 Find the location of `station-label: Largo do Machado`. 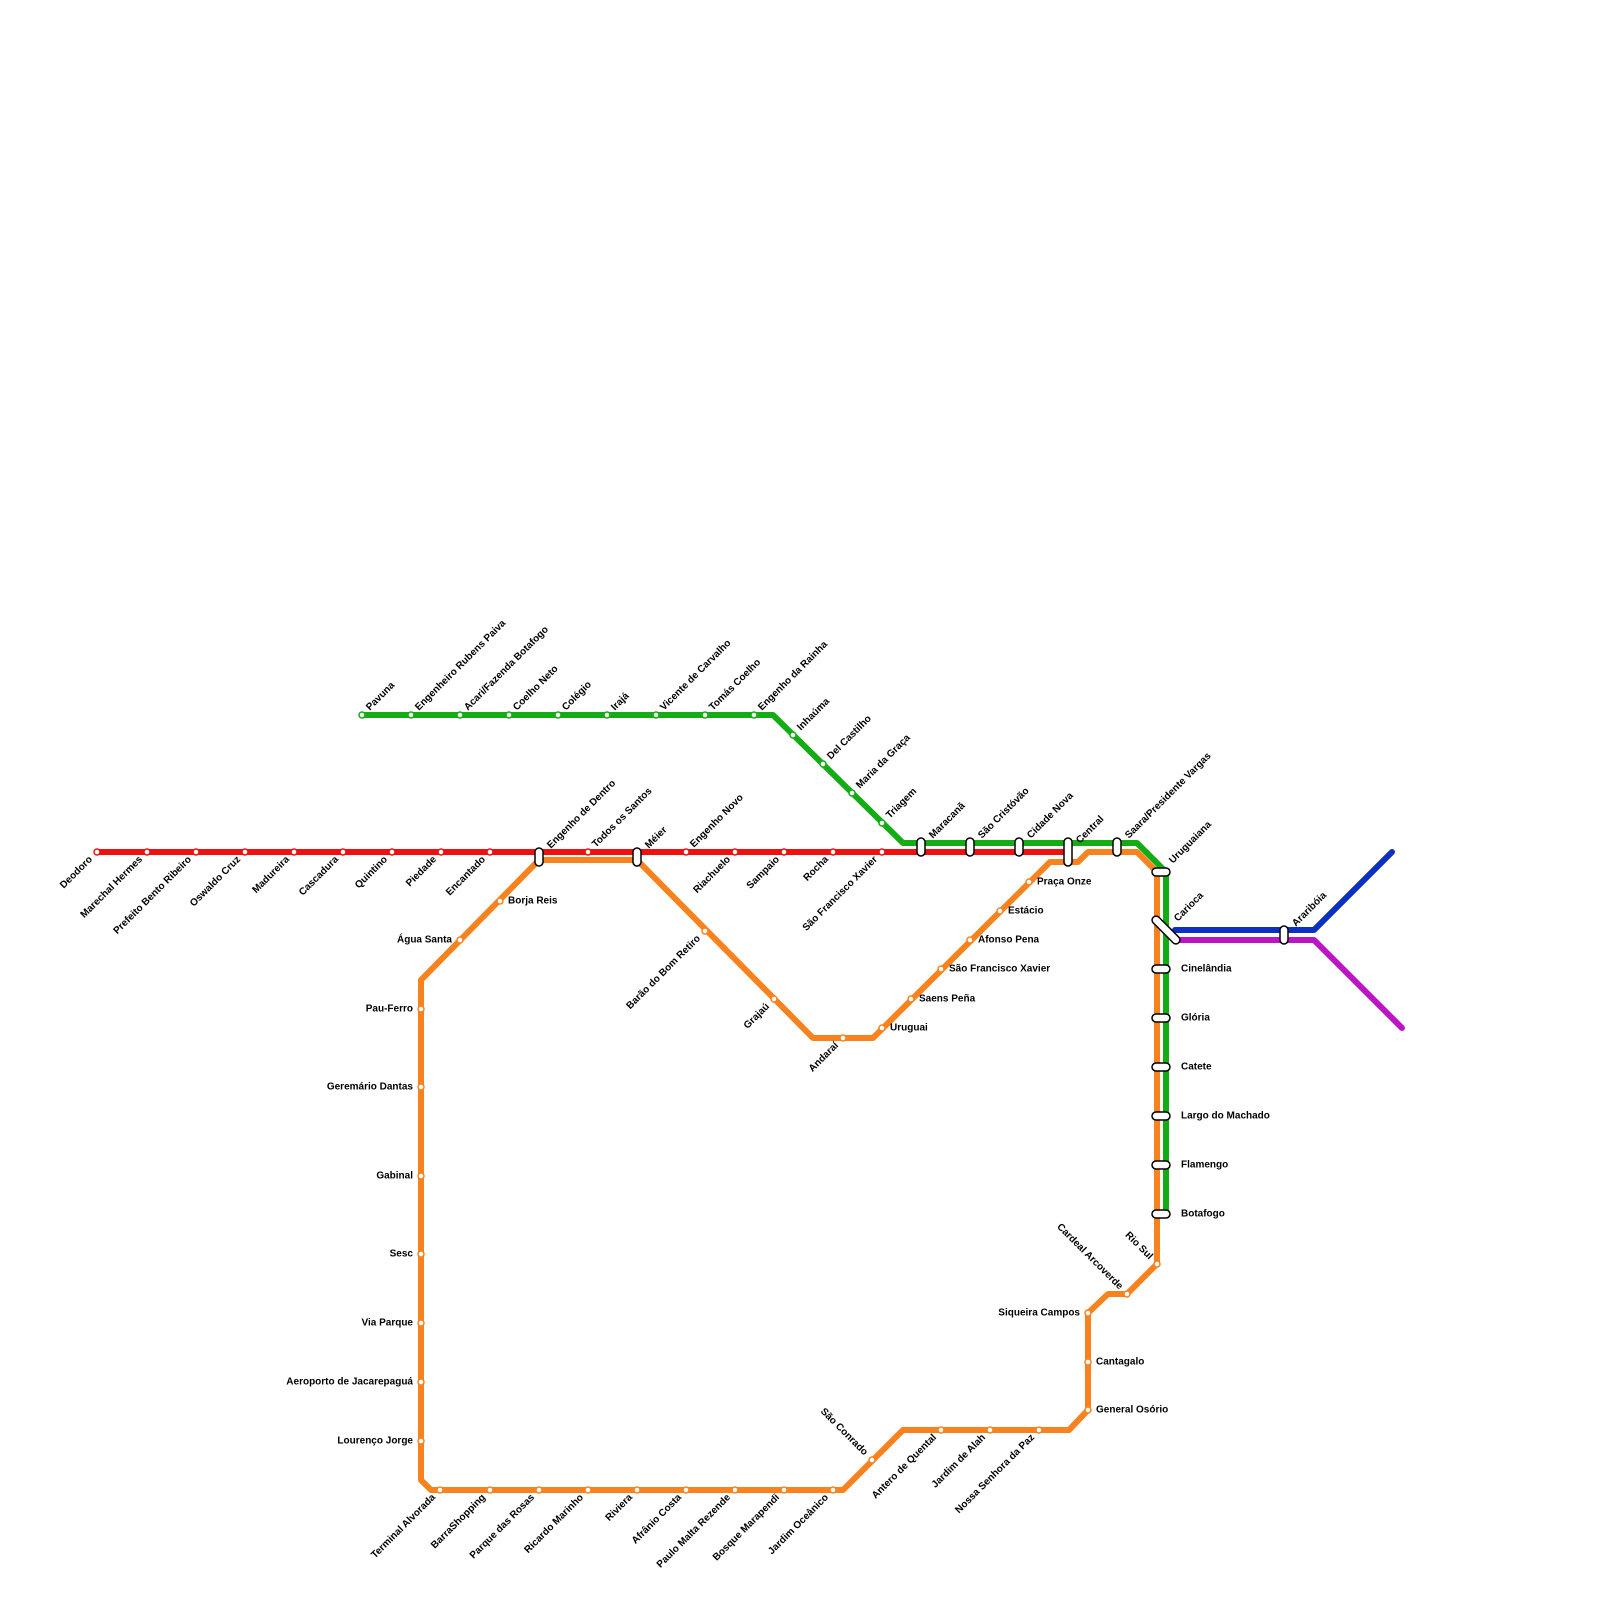

station-label: Largo do Machado is located at coordinates (1225, 1116).